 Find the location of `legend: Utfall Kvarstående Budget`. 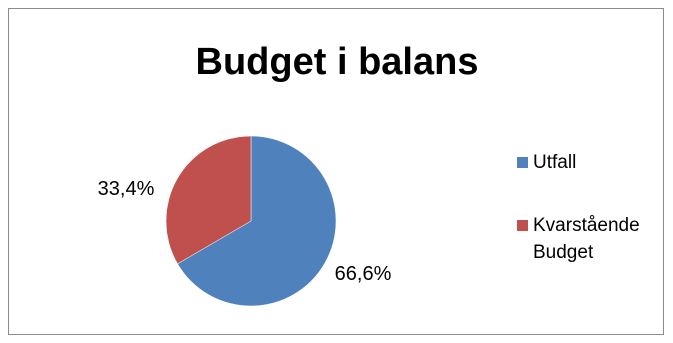

legend: Utfall Kvarstående Budget is located at coordinates (592, 207).